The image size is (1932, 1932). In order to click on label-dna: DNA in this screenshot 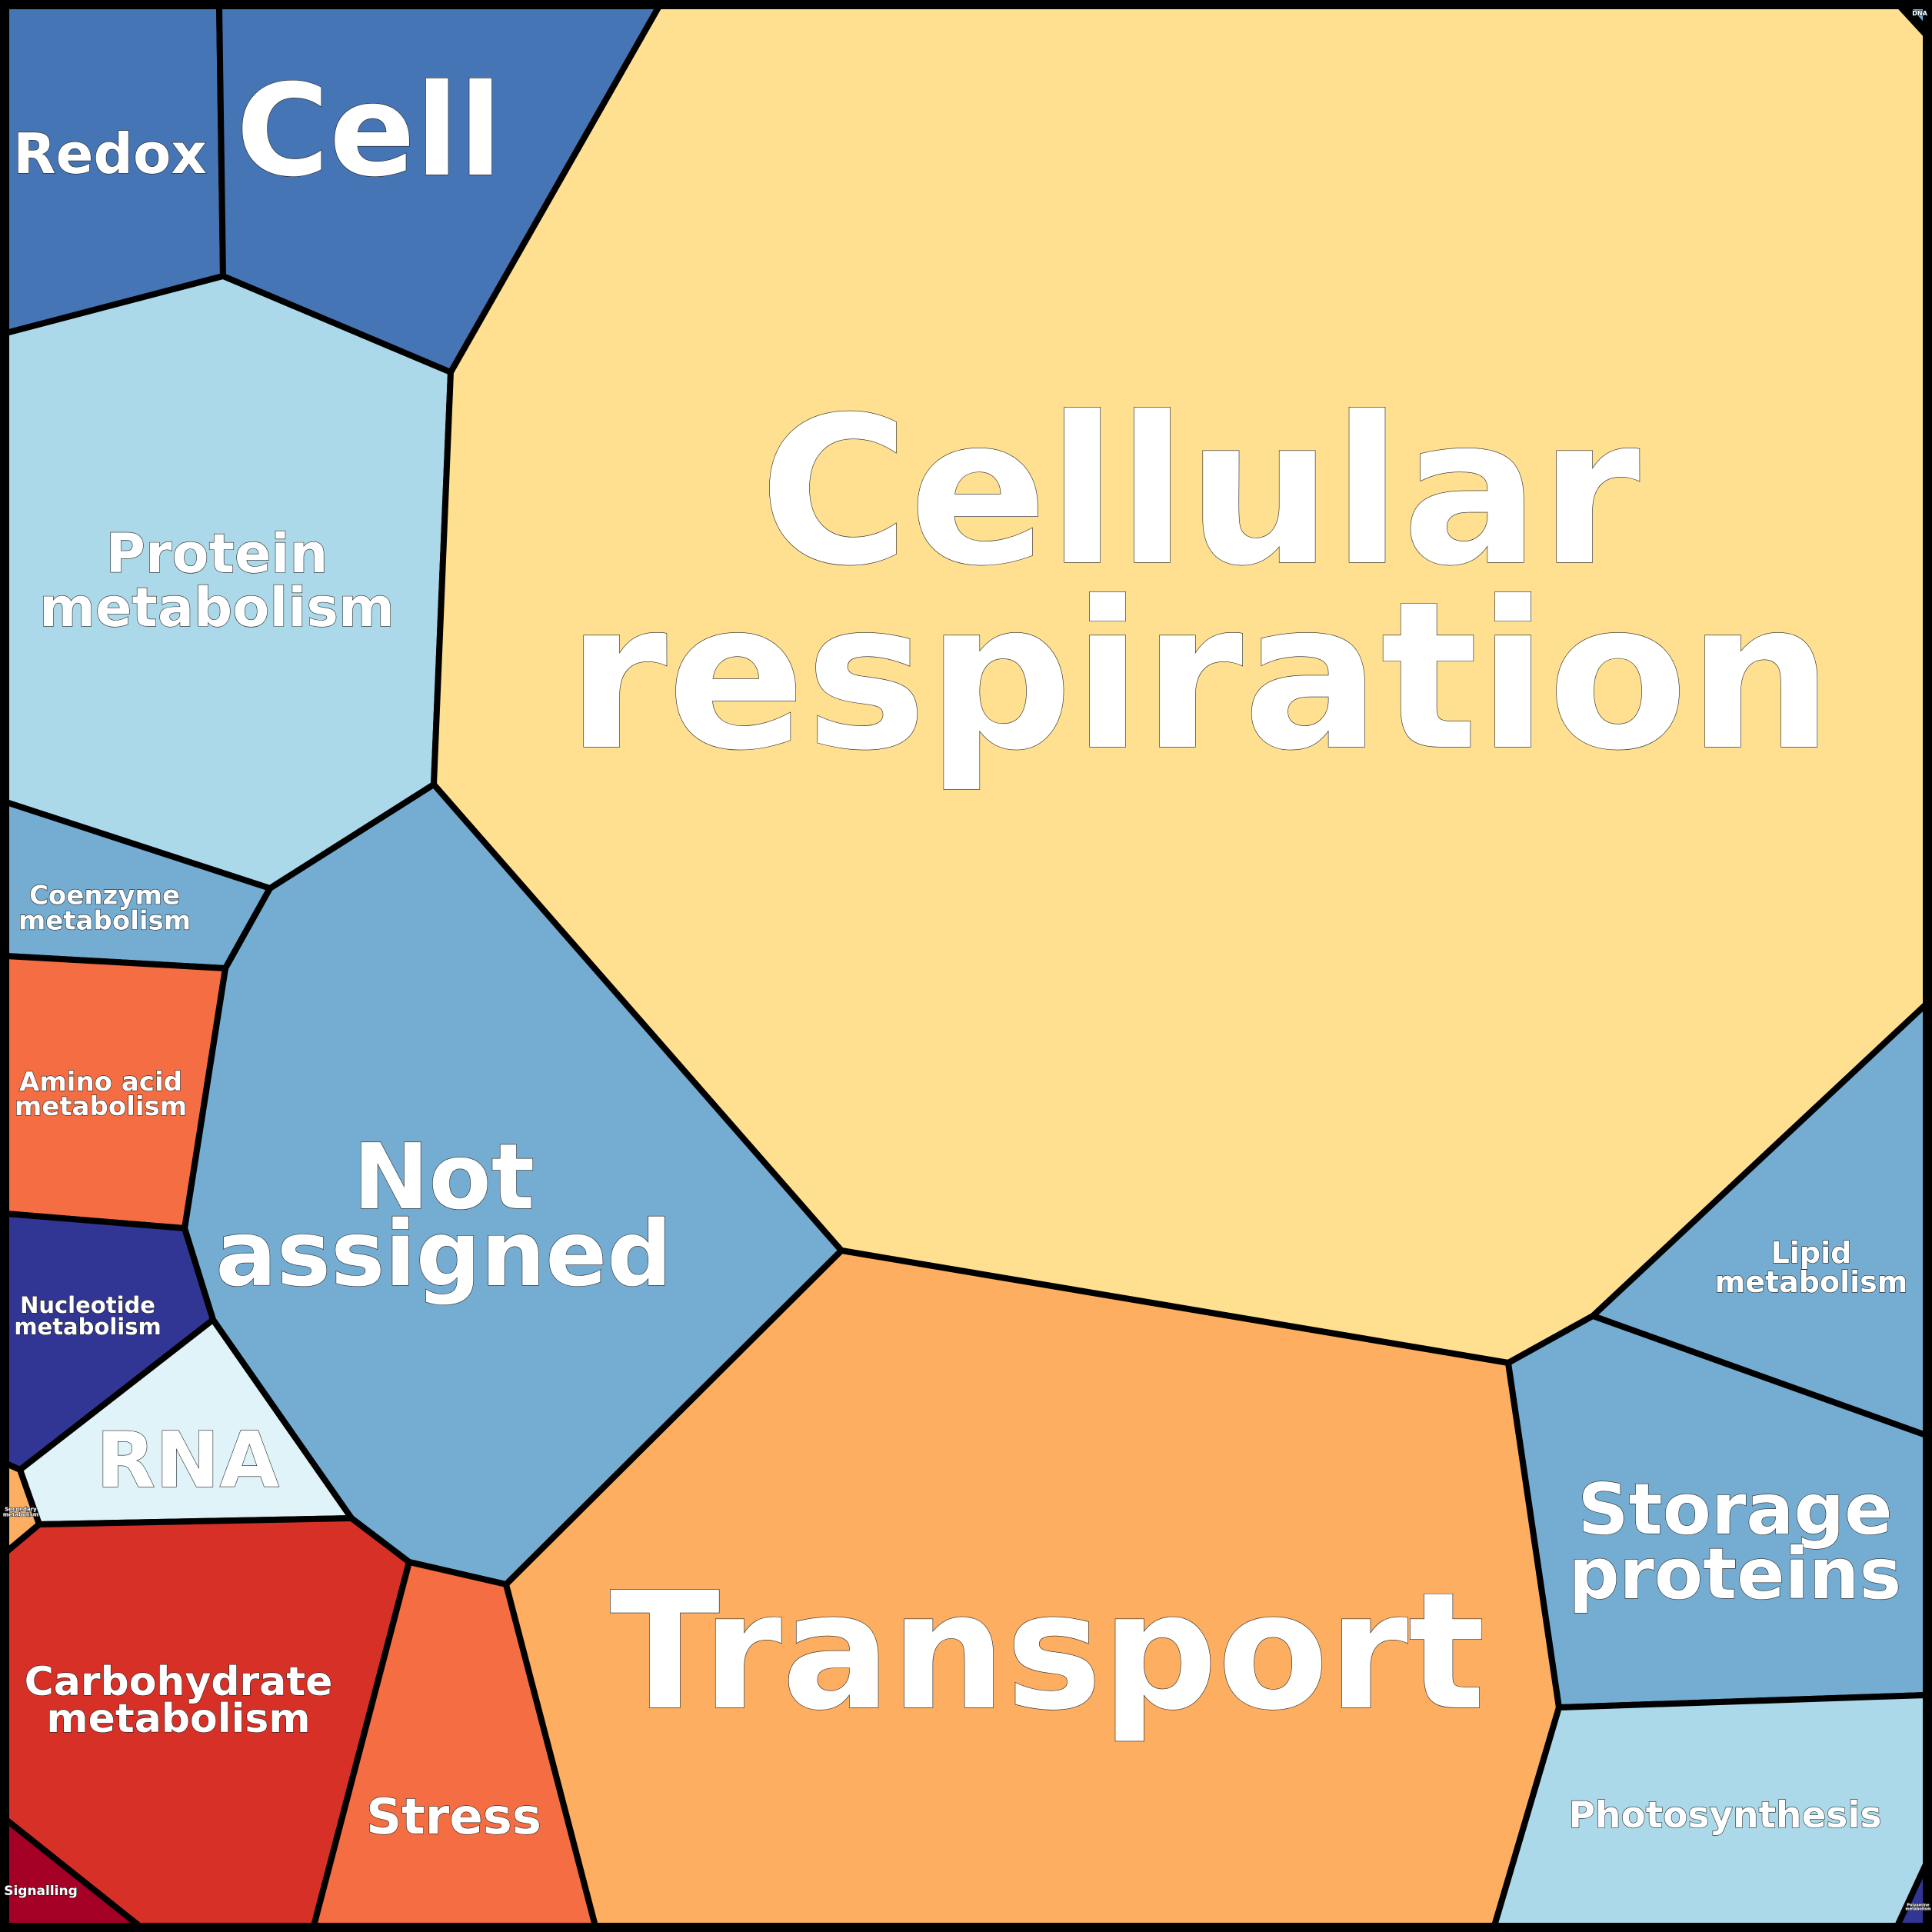, I will do `click(1919, 13)`.